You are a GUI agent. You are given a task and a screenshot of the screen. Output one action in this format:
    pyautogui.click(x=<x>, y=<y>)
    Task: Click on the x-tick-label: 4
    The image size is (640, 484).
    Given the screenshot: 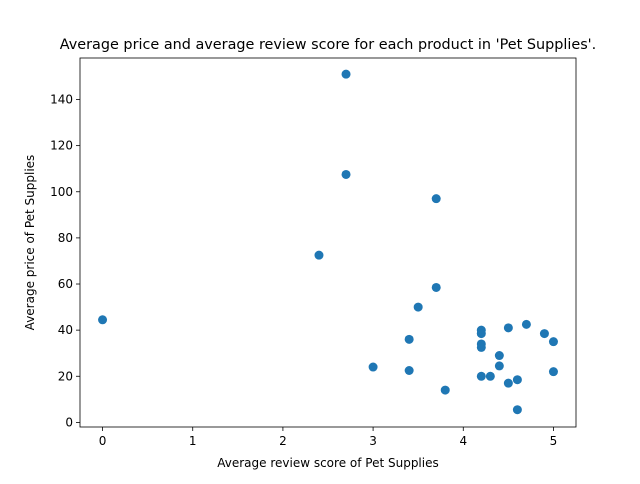 What is the action you would take?
    pyautogui.click(x=463, y=441)
    